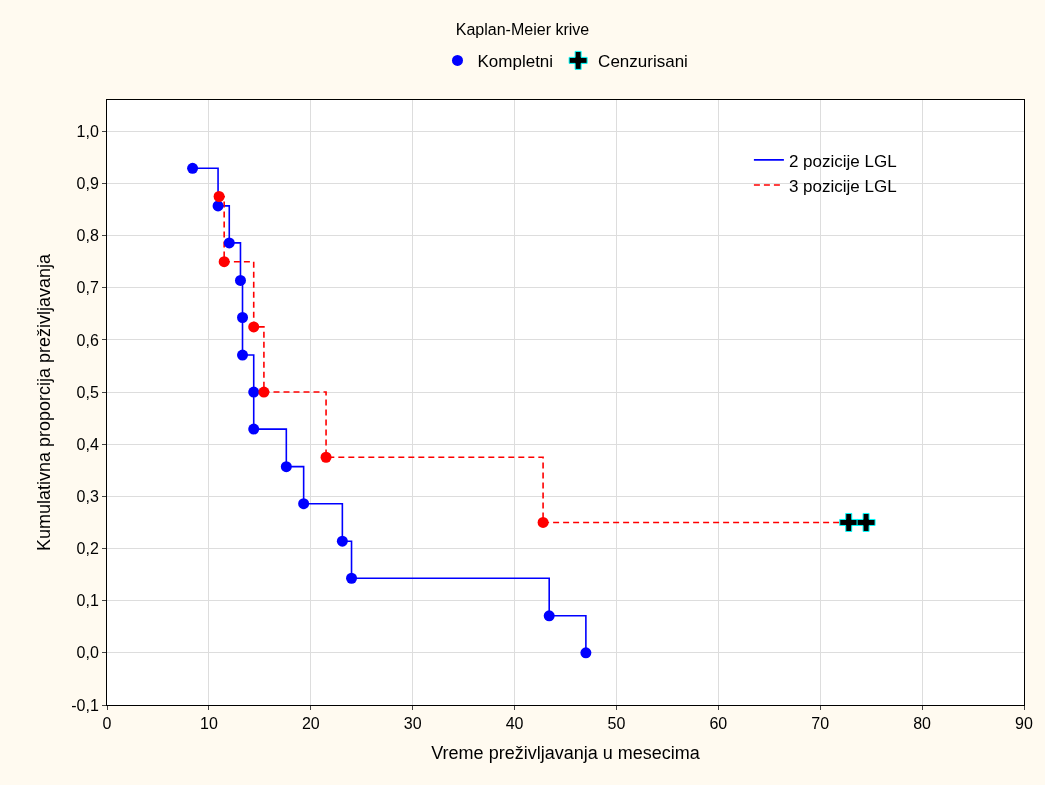 The height and width of the screenshot is (785, 1045). I want to click on chart-title: Kaplan-Meier krive, so click(522, 30).